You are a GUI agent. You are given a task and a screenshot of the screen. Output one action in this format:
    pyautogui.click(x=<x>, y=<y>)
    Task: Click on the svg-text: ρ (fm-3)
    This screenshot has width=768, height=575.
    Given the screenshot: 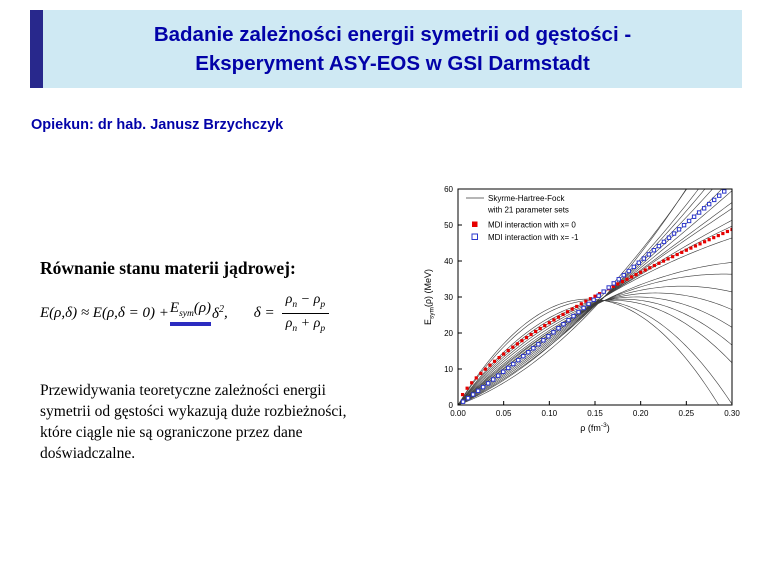 What is the action you would take?
    pyautogui.click(x=594, y=427)
    